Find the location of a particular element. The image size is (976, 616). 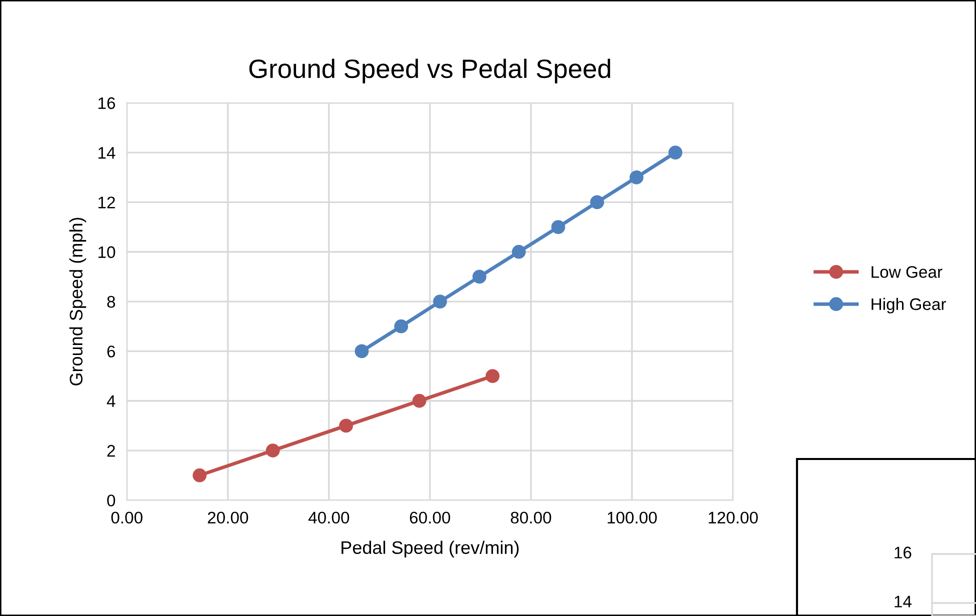

legend-label: Low Gear is located at coordinates (907, 272).